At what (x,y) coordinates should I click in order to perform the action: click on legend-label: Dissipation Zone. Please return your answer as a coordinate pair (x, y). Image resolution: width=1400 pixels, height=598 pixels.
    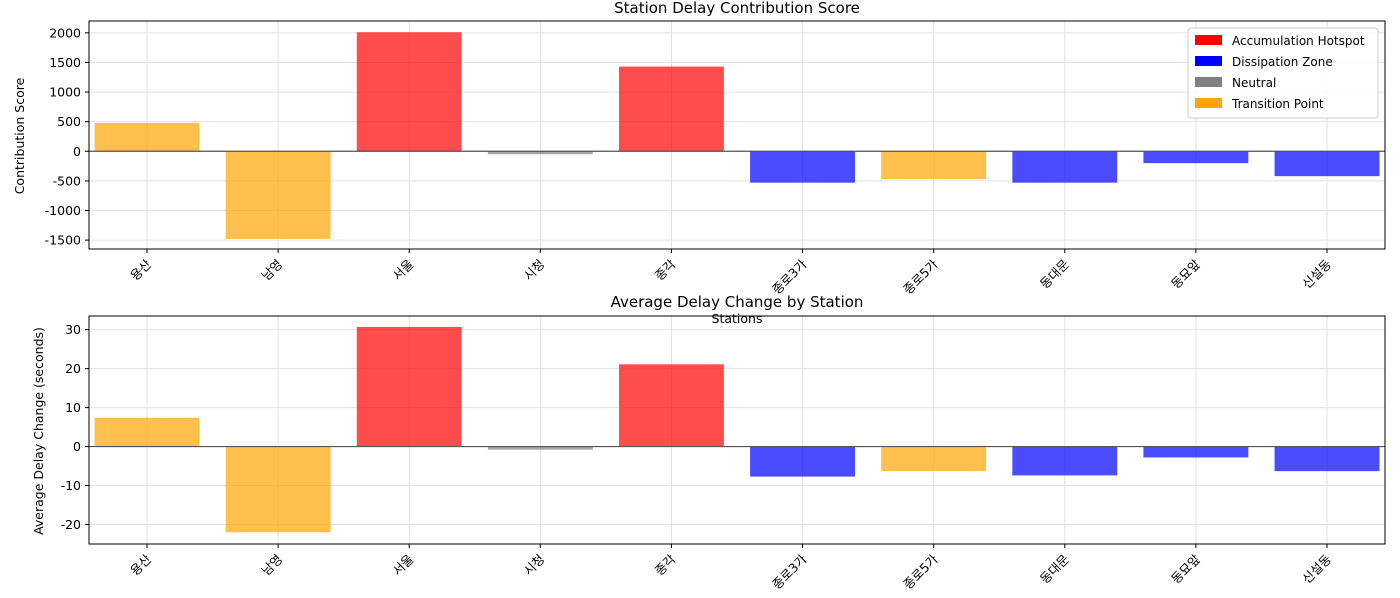
    Looking at the image, I should click on (1282, 62).